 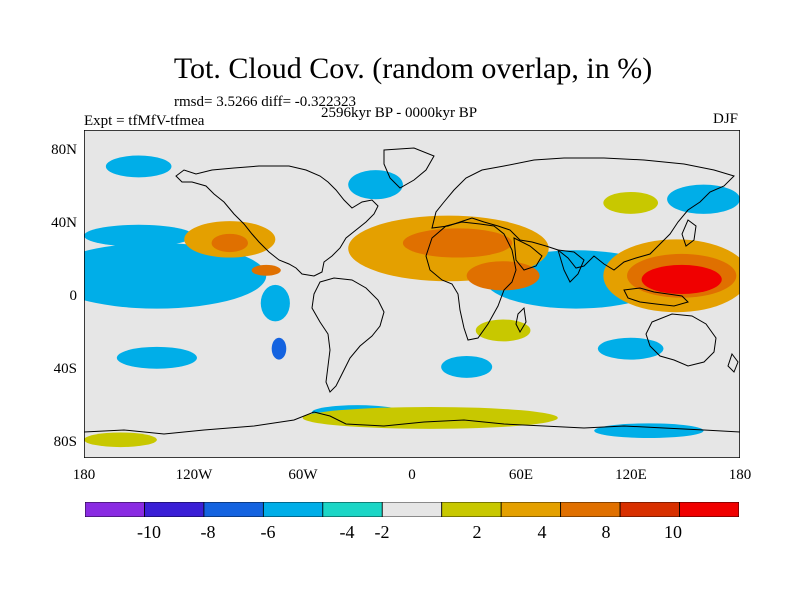 What do you see at coordinates (303, 475) in the screenshot?
I see `lon-tick-60W: 60W` at bounding box center [303, 475].